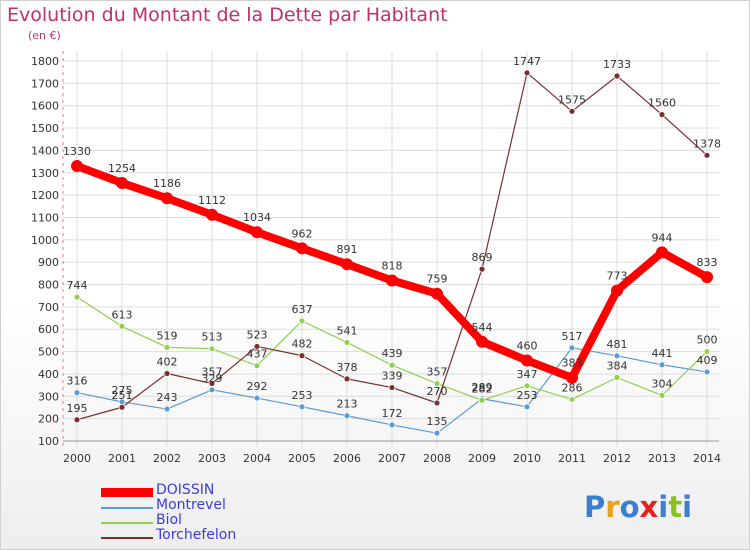 This screenshot has width=750, height=551. What do you see at coordinates (347, 458) in the screenshot?
I see `x-tick-label: 2006` at bounding box center [347, 458].